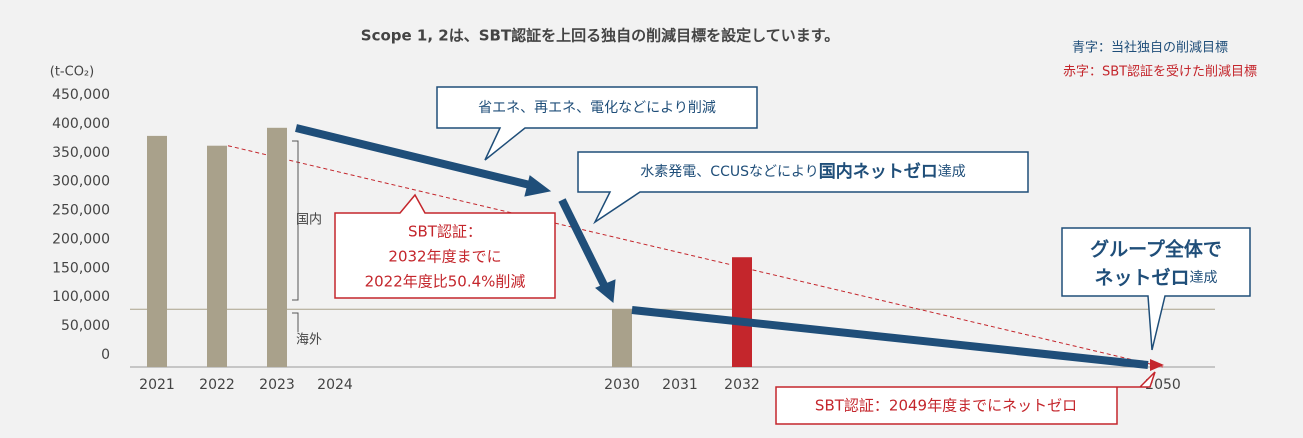 The image size is (1303, 438). Describe the element at coordinates (81, 124) in the screenshot. I see `y-tick-label: 400,000` at that location.